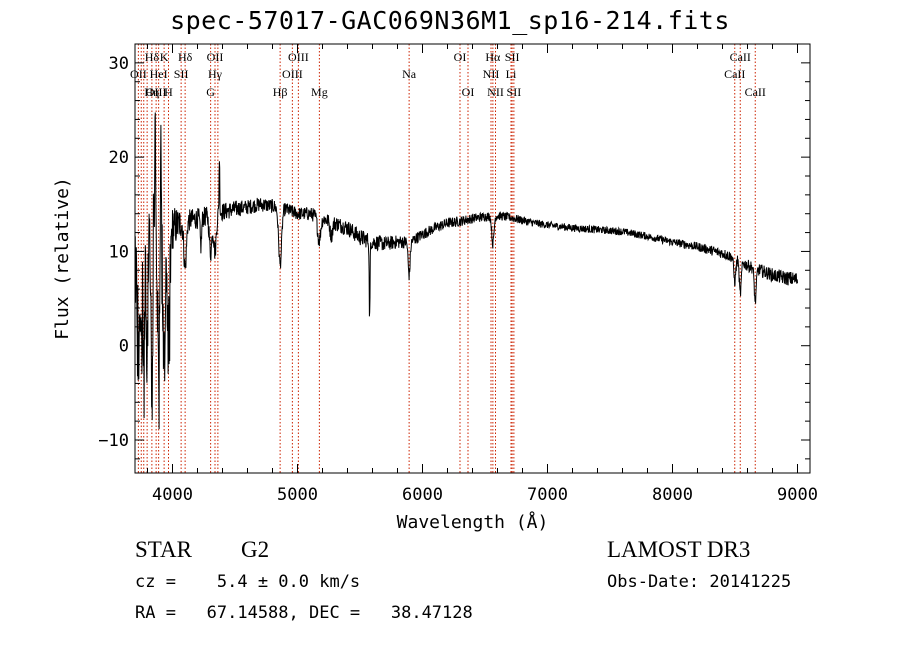 The height and width of the screenshot is (649, 900). Describe the element at coordinates (473, 522) in the screenshot. I see `x-axis-label: Wavelength (Å)` at that location.